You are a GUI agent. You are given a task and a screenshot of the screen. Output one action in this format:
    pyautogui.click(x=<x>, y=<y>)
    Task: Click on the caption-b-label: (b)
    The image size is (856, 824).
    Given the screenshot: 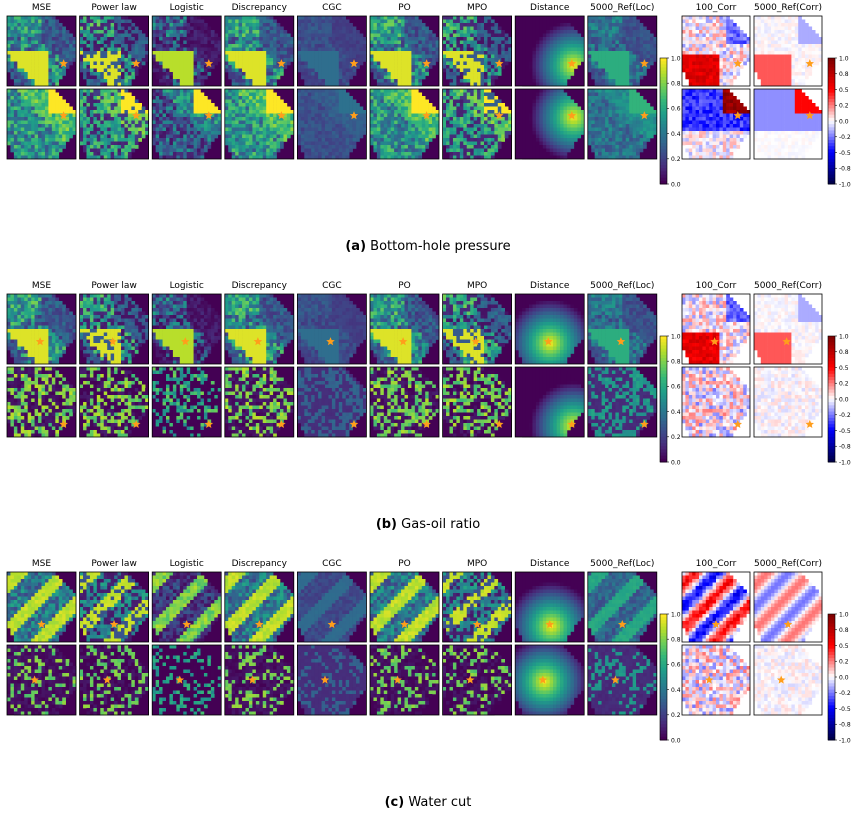 What is the action you would take?
    pyautogui.click(x=386, y=524)
    